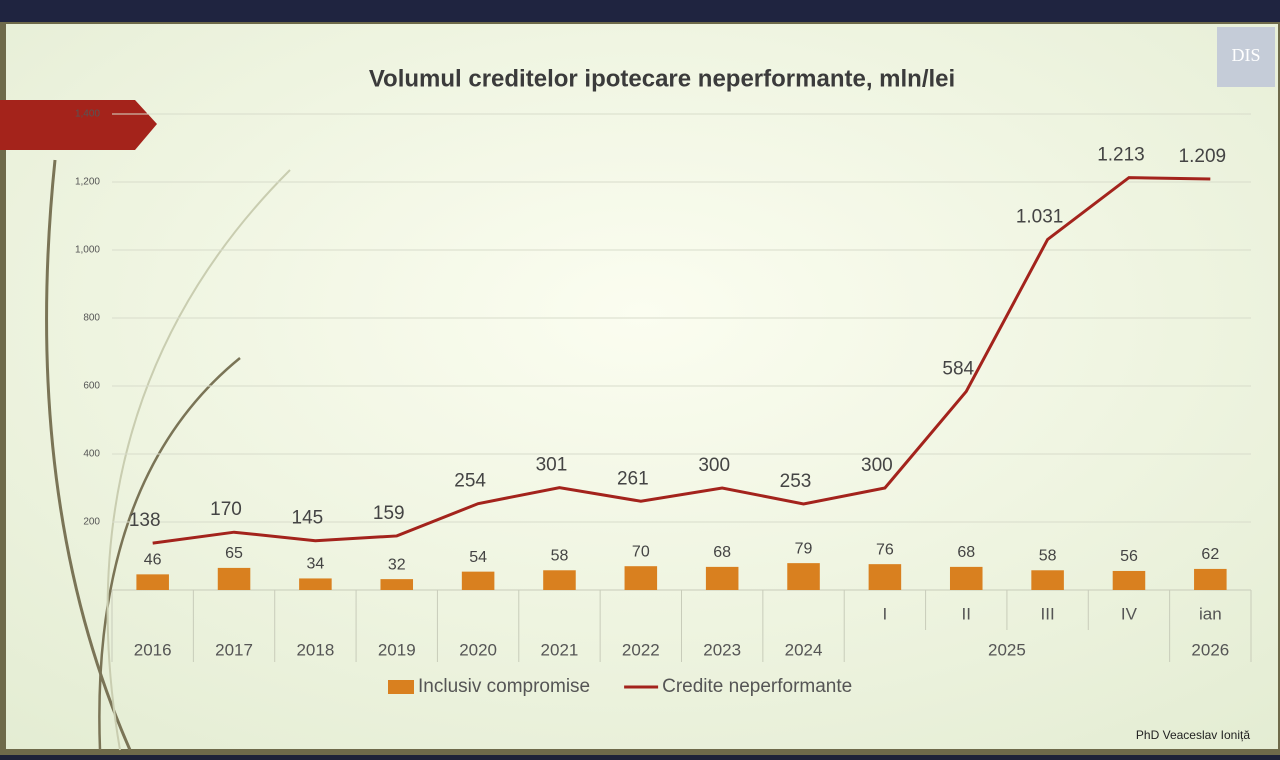  I want to click on bar-label: 32, so click(397, 564).